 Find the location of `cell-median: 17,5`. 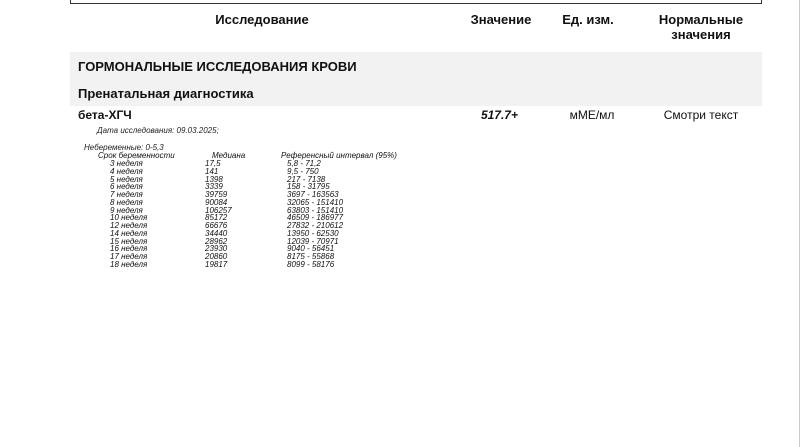

cell-median: 17,5 is located at coordinates (213, 163).